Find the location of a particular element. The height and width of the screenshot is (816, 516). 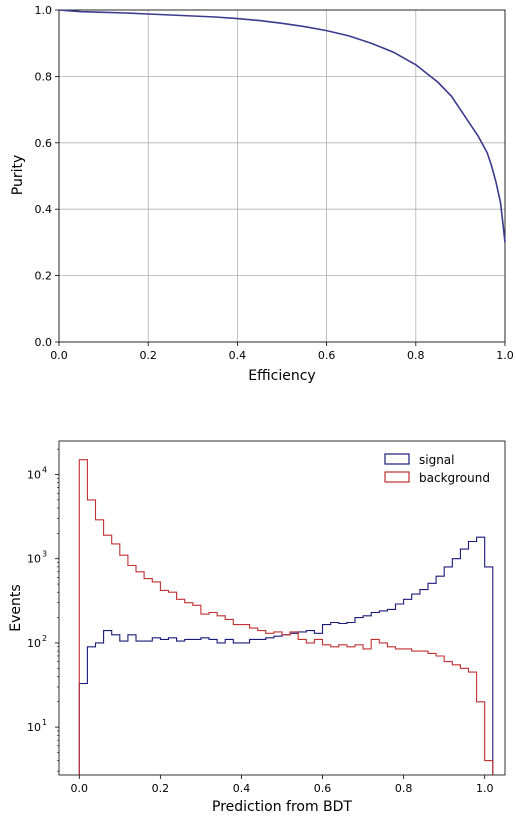

y-tick-exponent: 3 is located at coordinates (44, 554).